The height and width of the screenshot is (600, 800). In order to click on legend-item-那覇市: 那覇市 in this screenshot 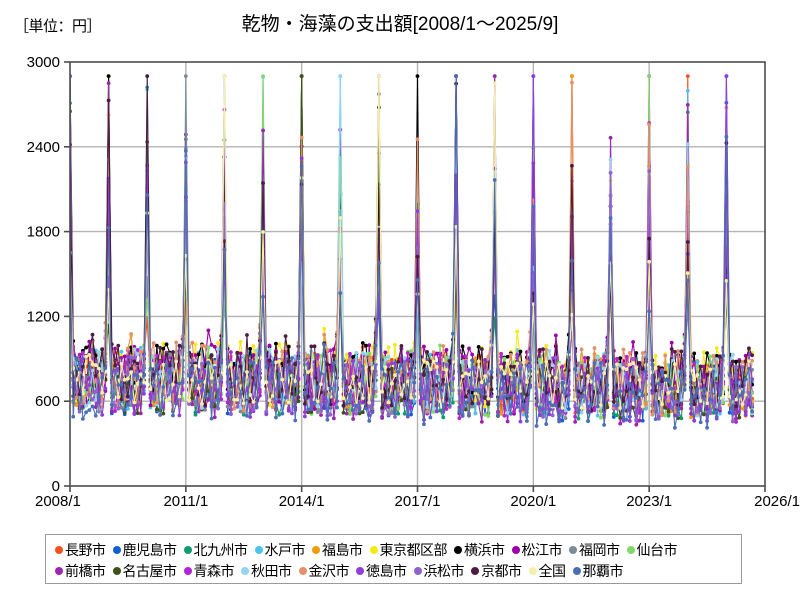, I will do `click(598, 570)`.